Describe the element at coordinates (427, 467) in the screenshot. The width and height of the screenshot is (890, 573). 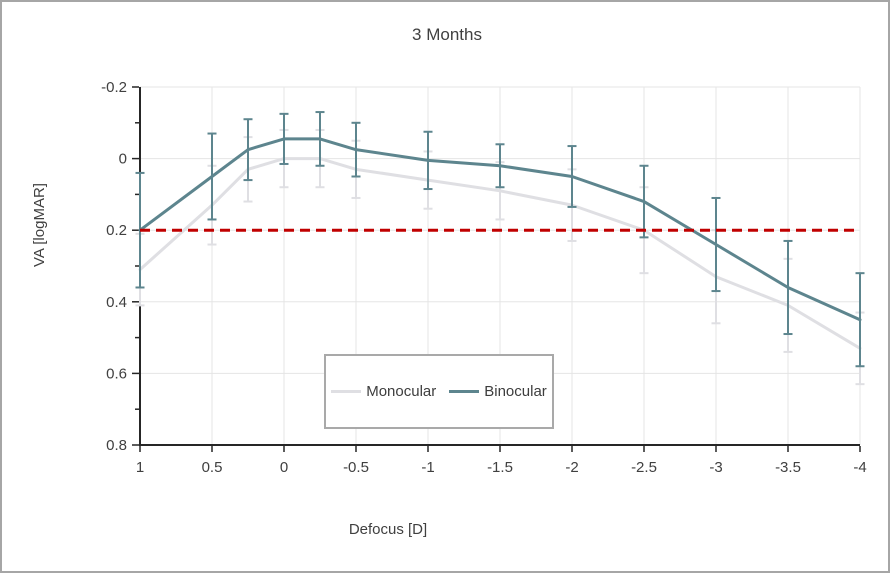
I see `x-tick-label: -1` at that location.